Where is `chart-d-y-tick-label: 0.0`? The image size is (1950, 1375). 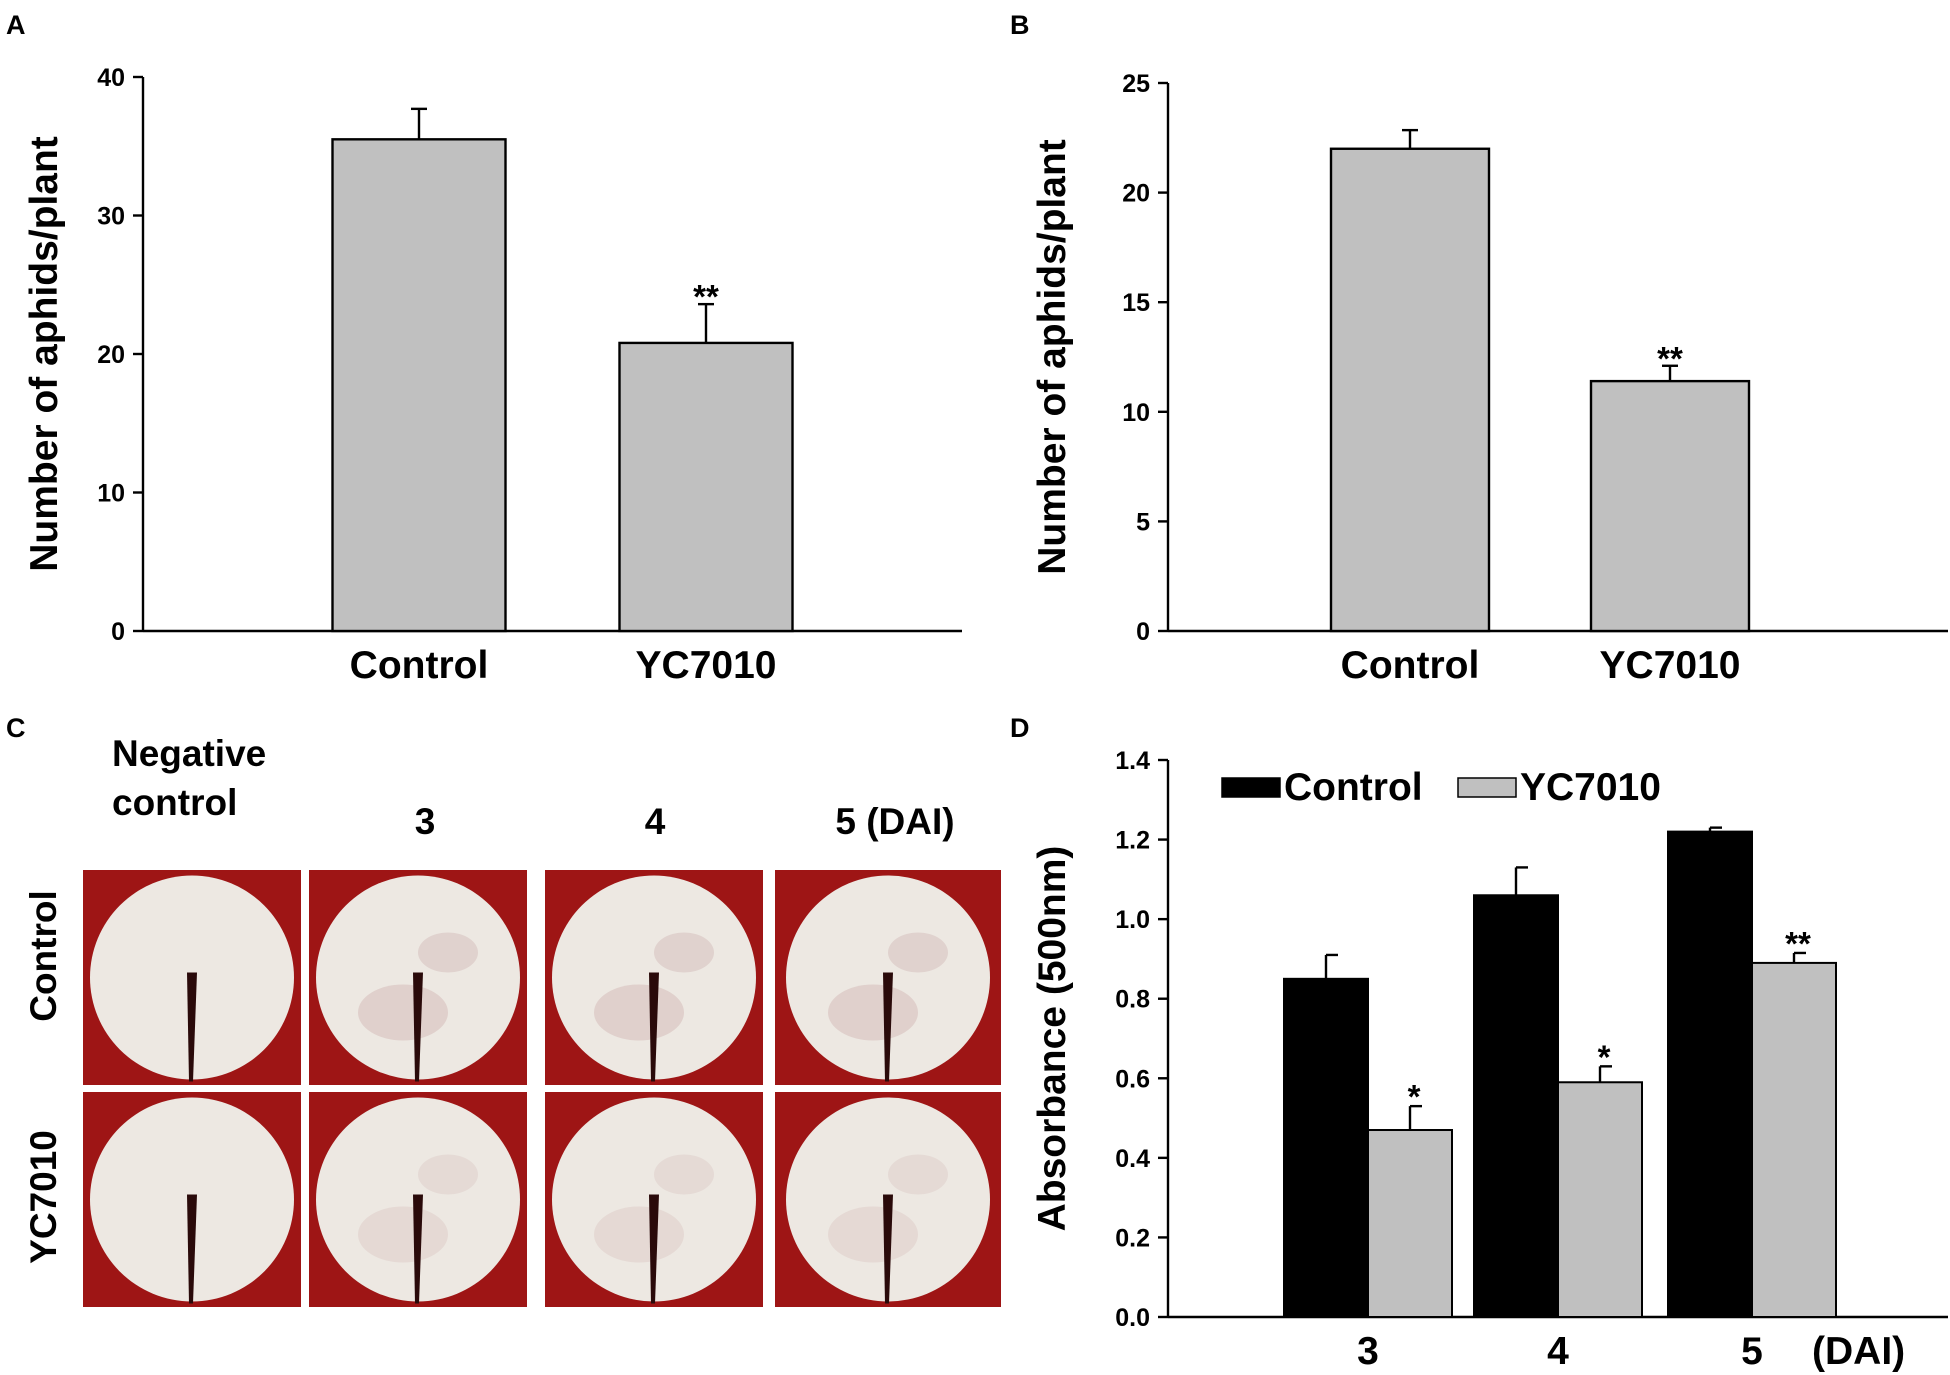
chart-d-y-tick-label: 0.0 is located at coordinates (1132, 1318).